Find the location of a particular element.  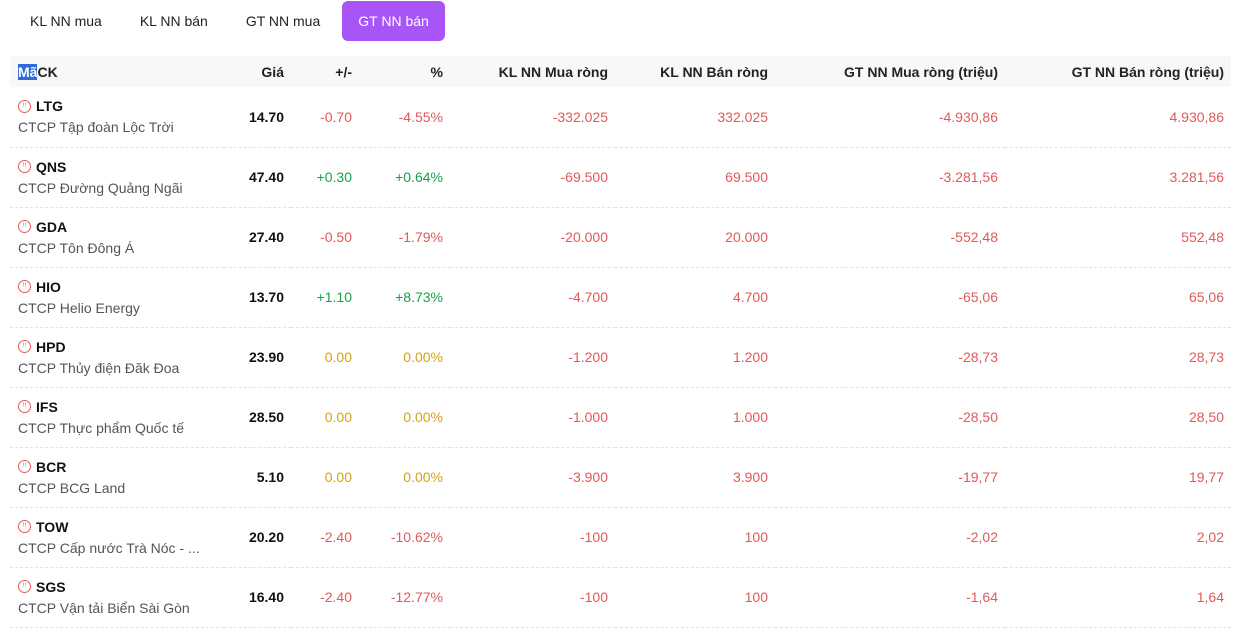

price-cell: 47.40 is located at coordinates (266, 177).